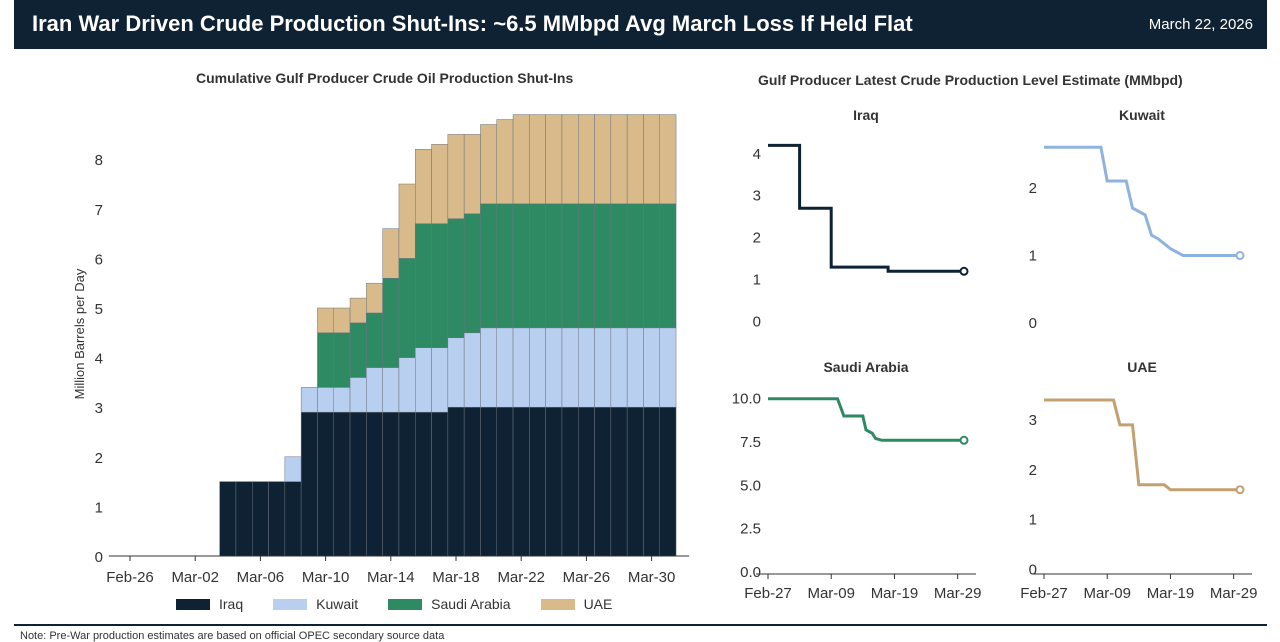  I want to click on legend-label-uae: UAE, so click(598, 604).